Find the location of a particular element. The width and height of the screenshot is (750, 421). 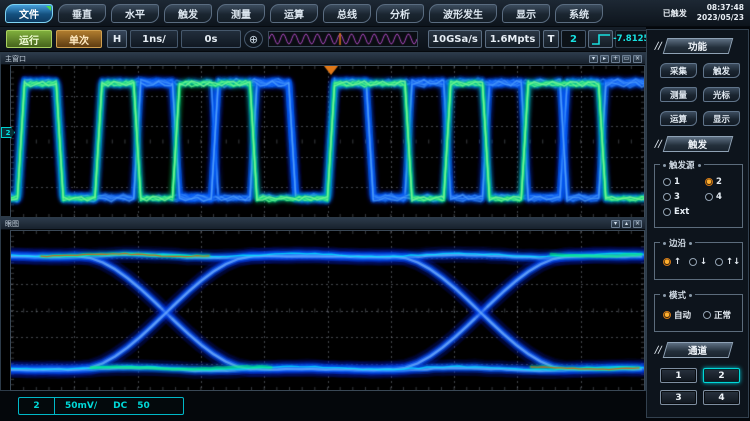

panel-button-acquire: 采集 is located at coordinates (678, 70).